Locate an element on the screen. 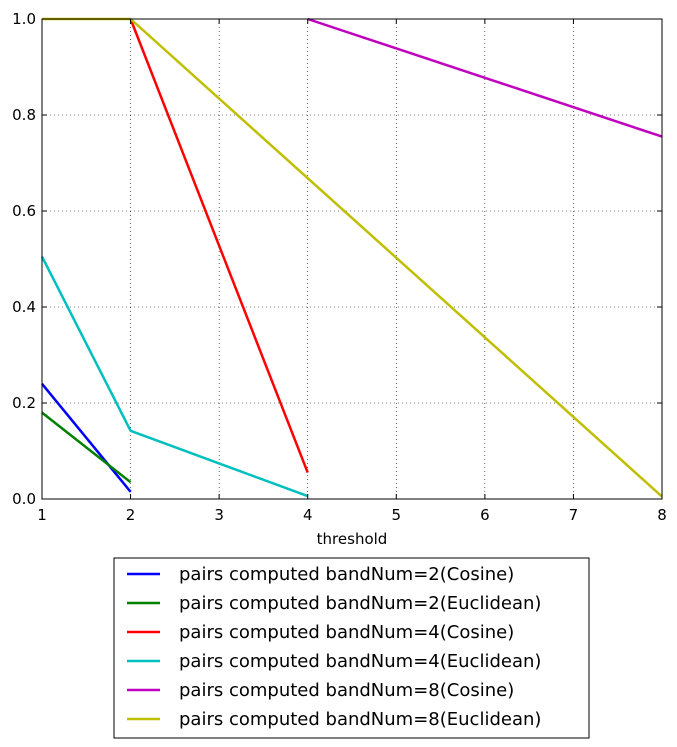 The height and width of the screenshot is (747, 677). legend-label: pairs computed bandNum=8(Euclidean) is located at coordinates (360, 719).